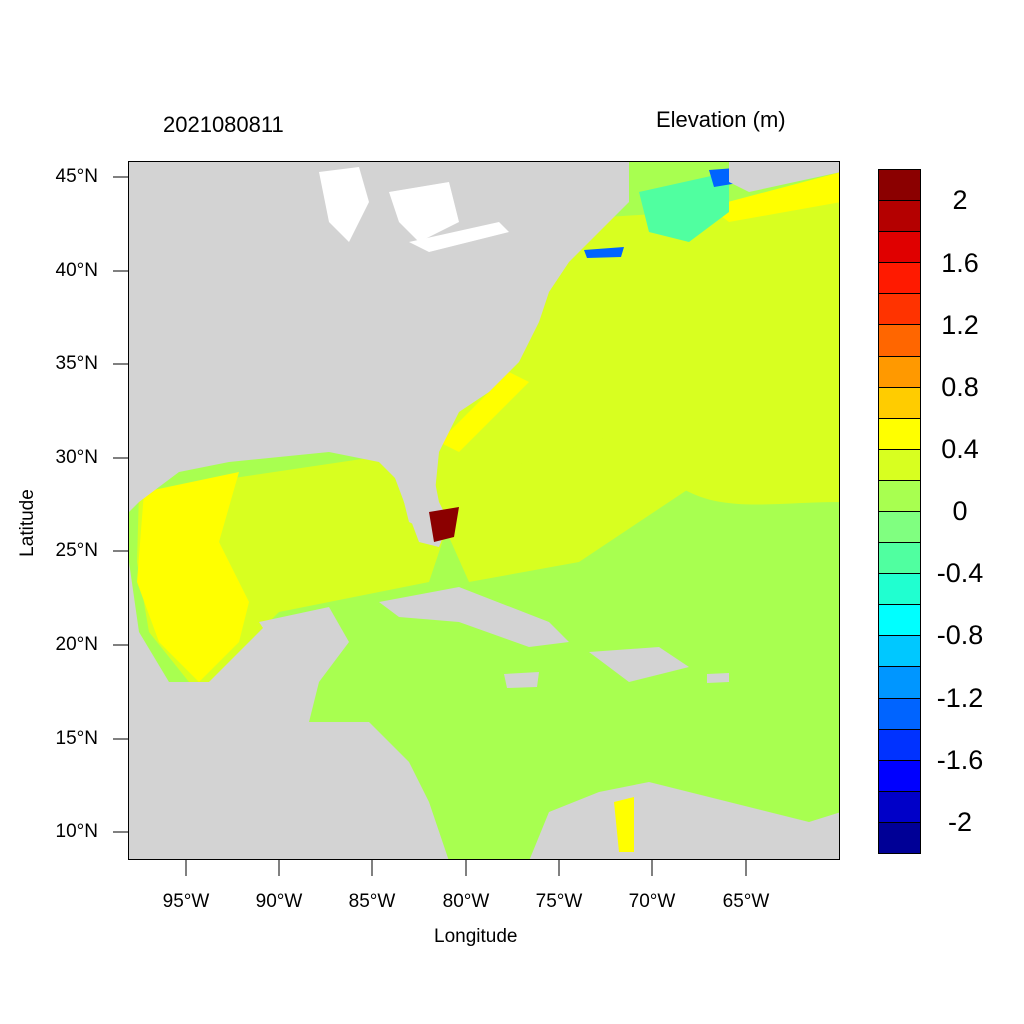 This screenshot has height=1024, width=1024. I want to click on yucatan-land, so click(304, 644).